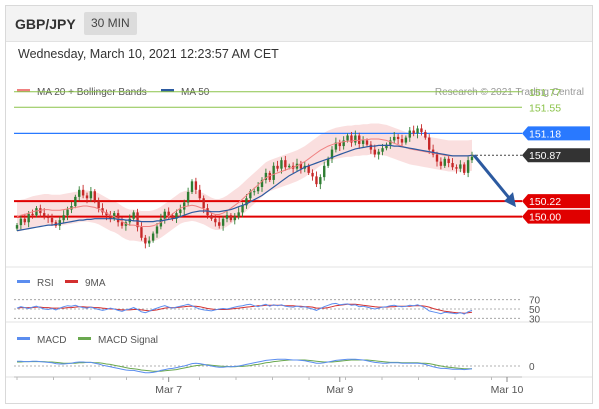 This screenshot has height=409, width=599. What do you see at coordinates (92, 92) in the screenshot?
I see `legend-label-ma20: MA 20 + Bollinger Bands` at bounding box center [92, 92].